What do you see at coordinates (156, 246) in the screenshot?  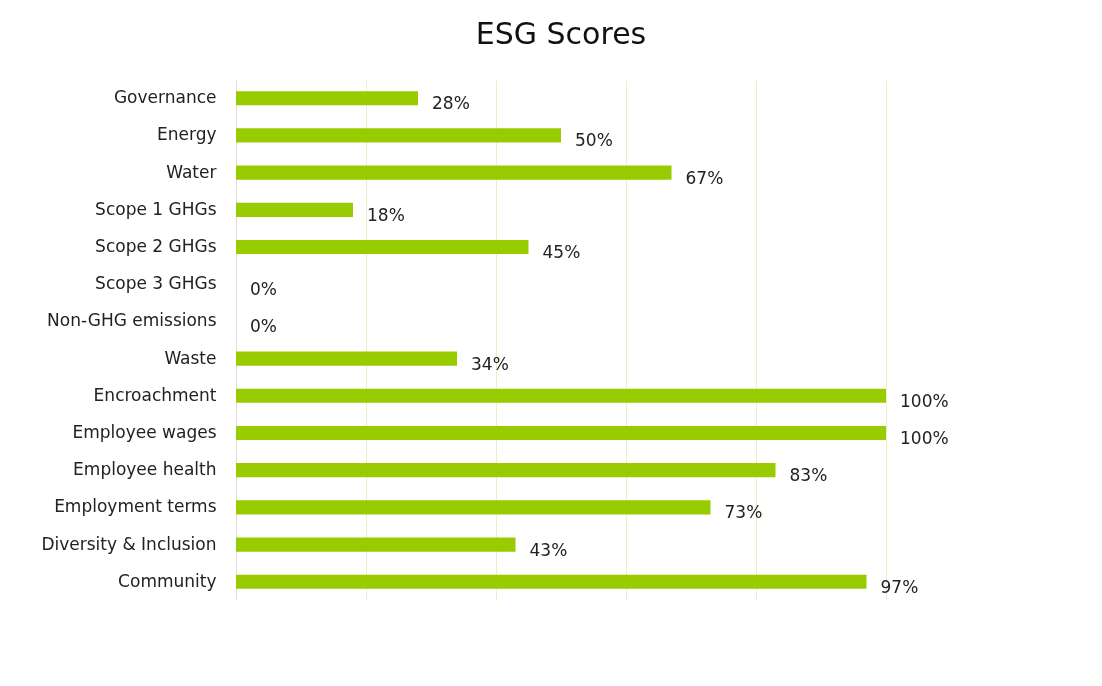 I see `y-tick-label: Scope 2 GHGs` at bounding box center [156, 246].